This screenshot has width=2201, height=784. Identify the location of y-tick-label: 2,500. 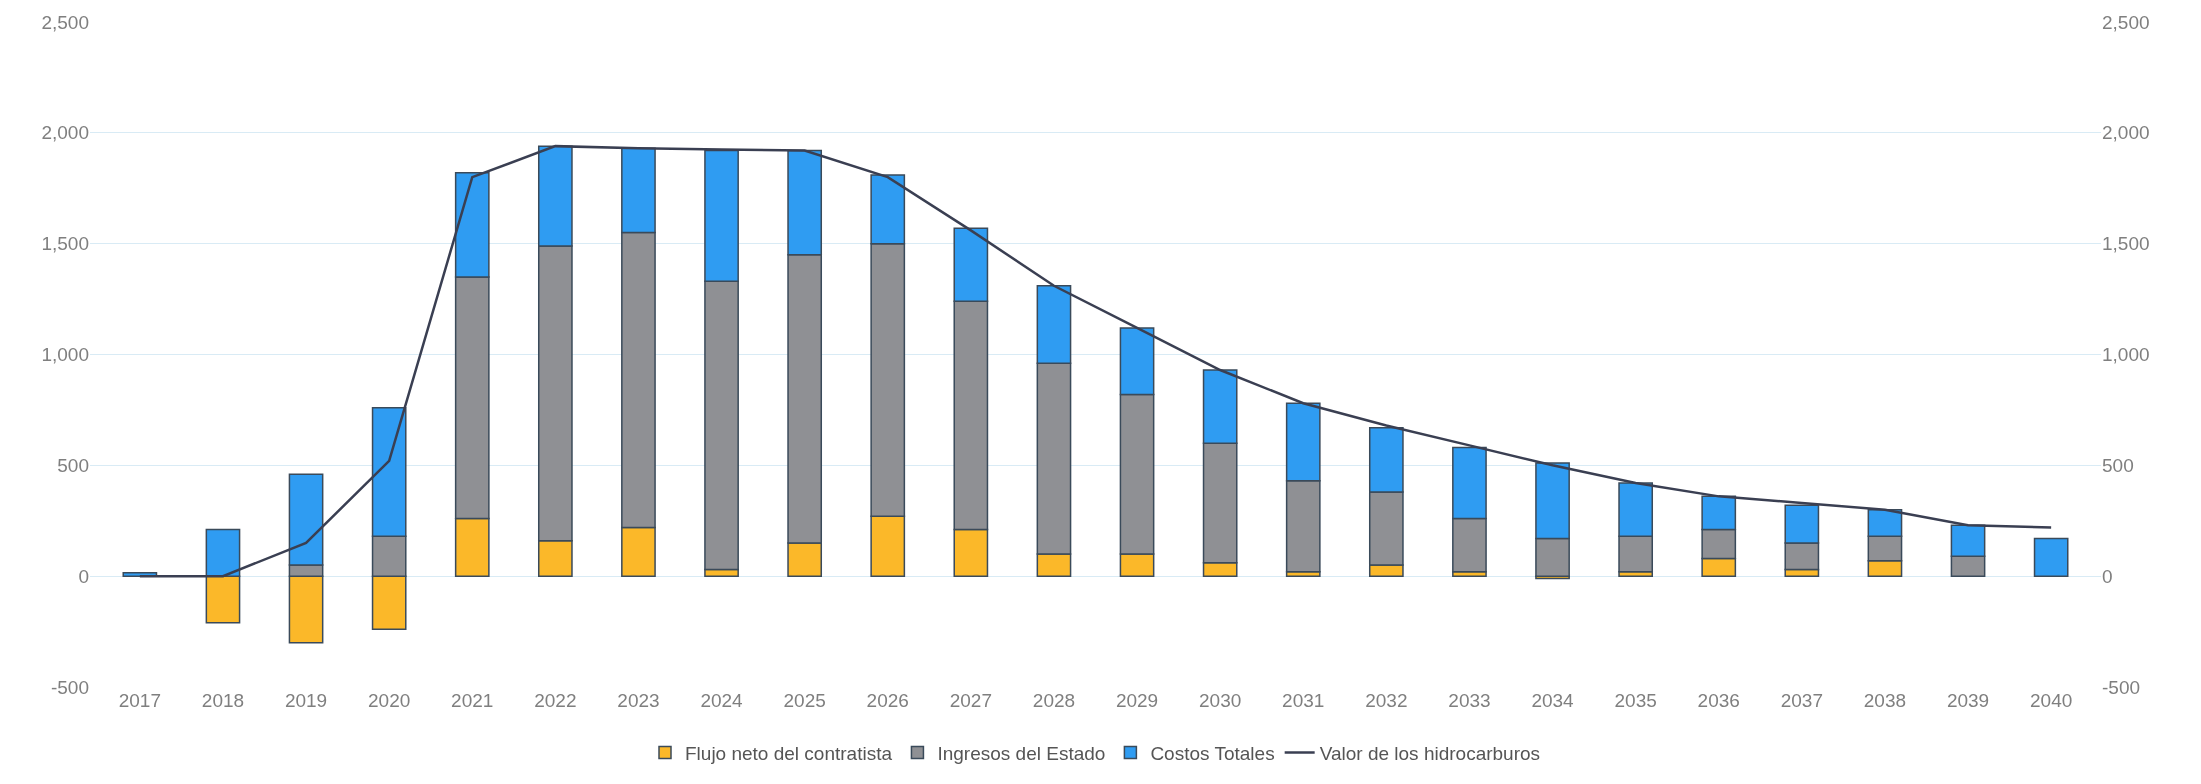
(65, 22).